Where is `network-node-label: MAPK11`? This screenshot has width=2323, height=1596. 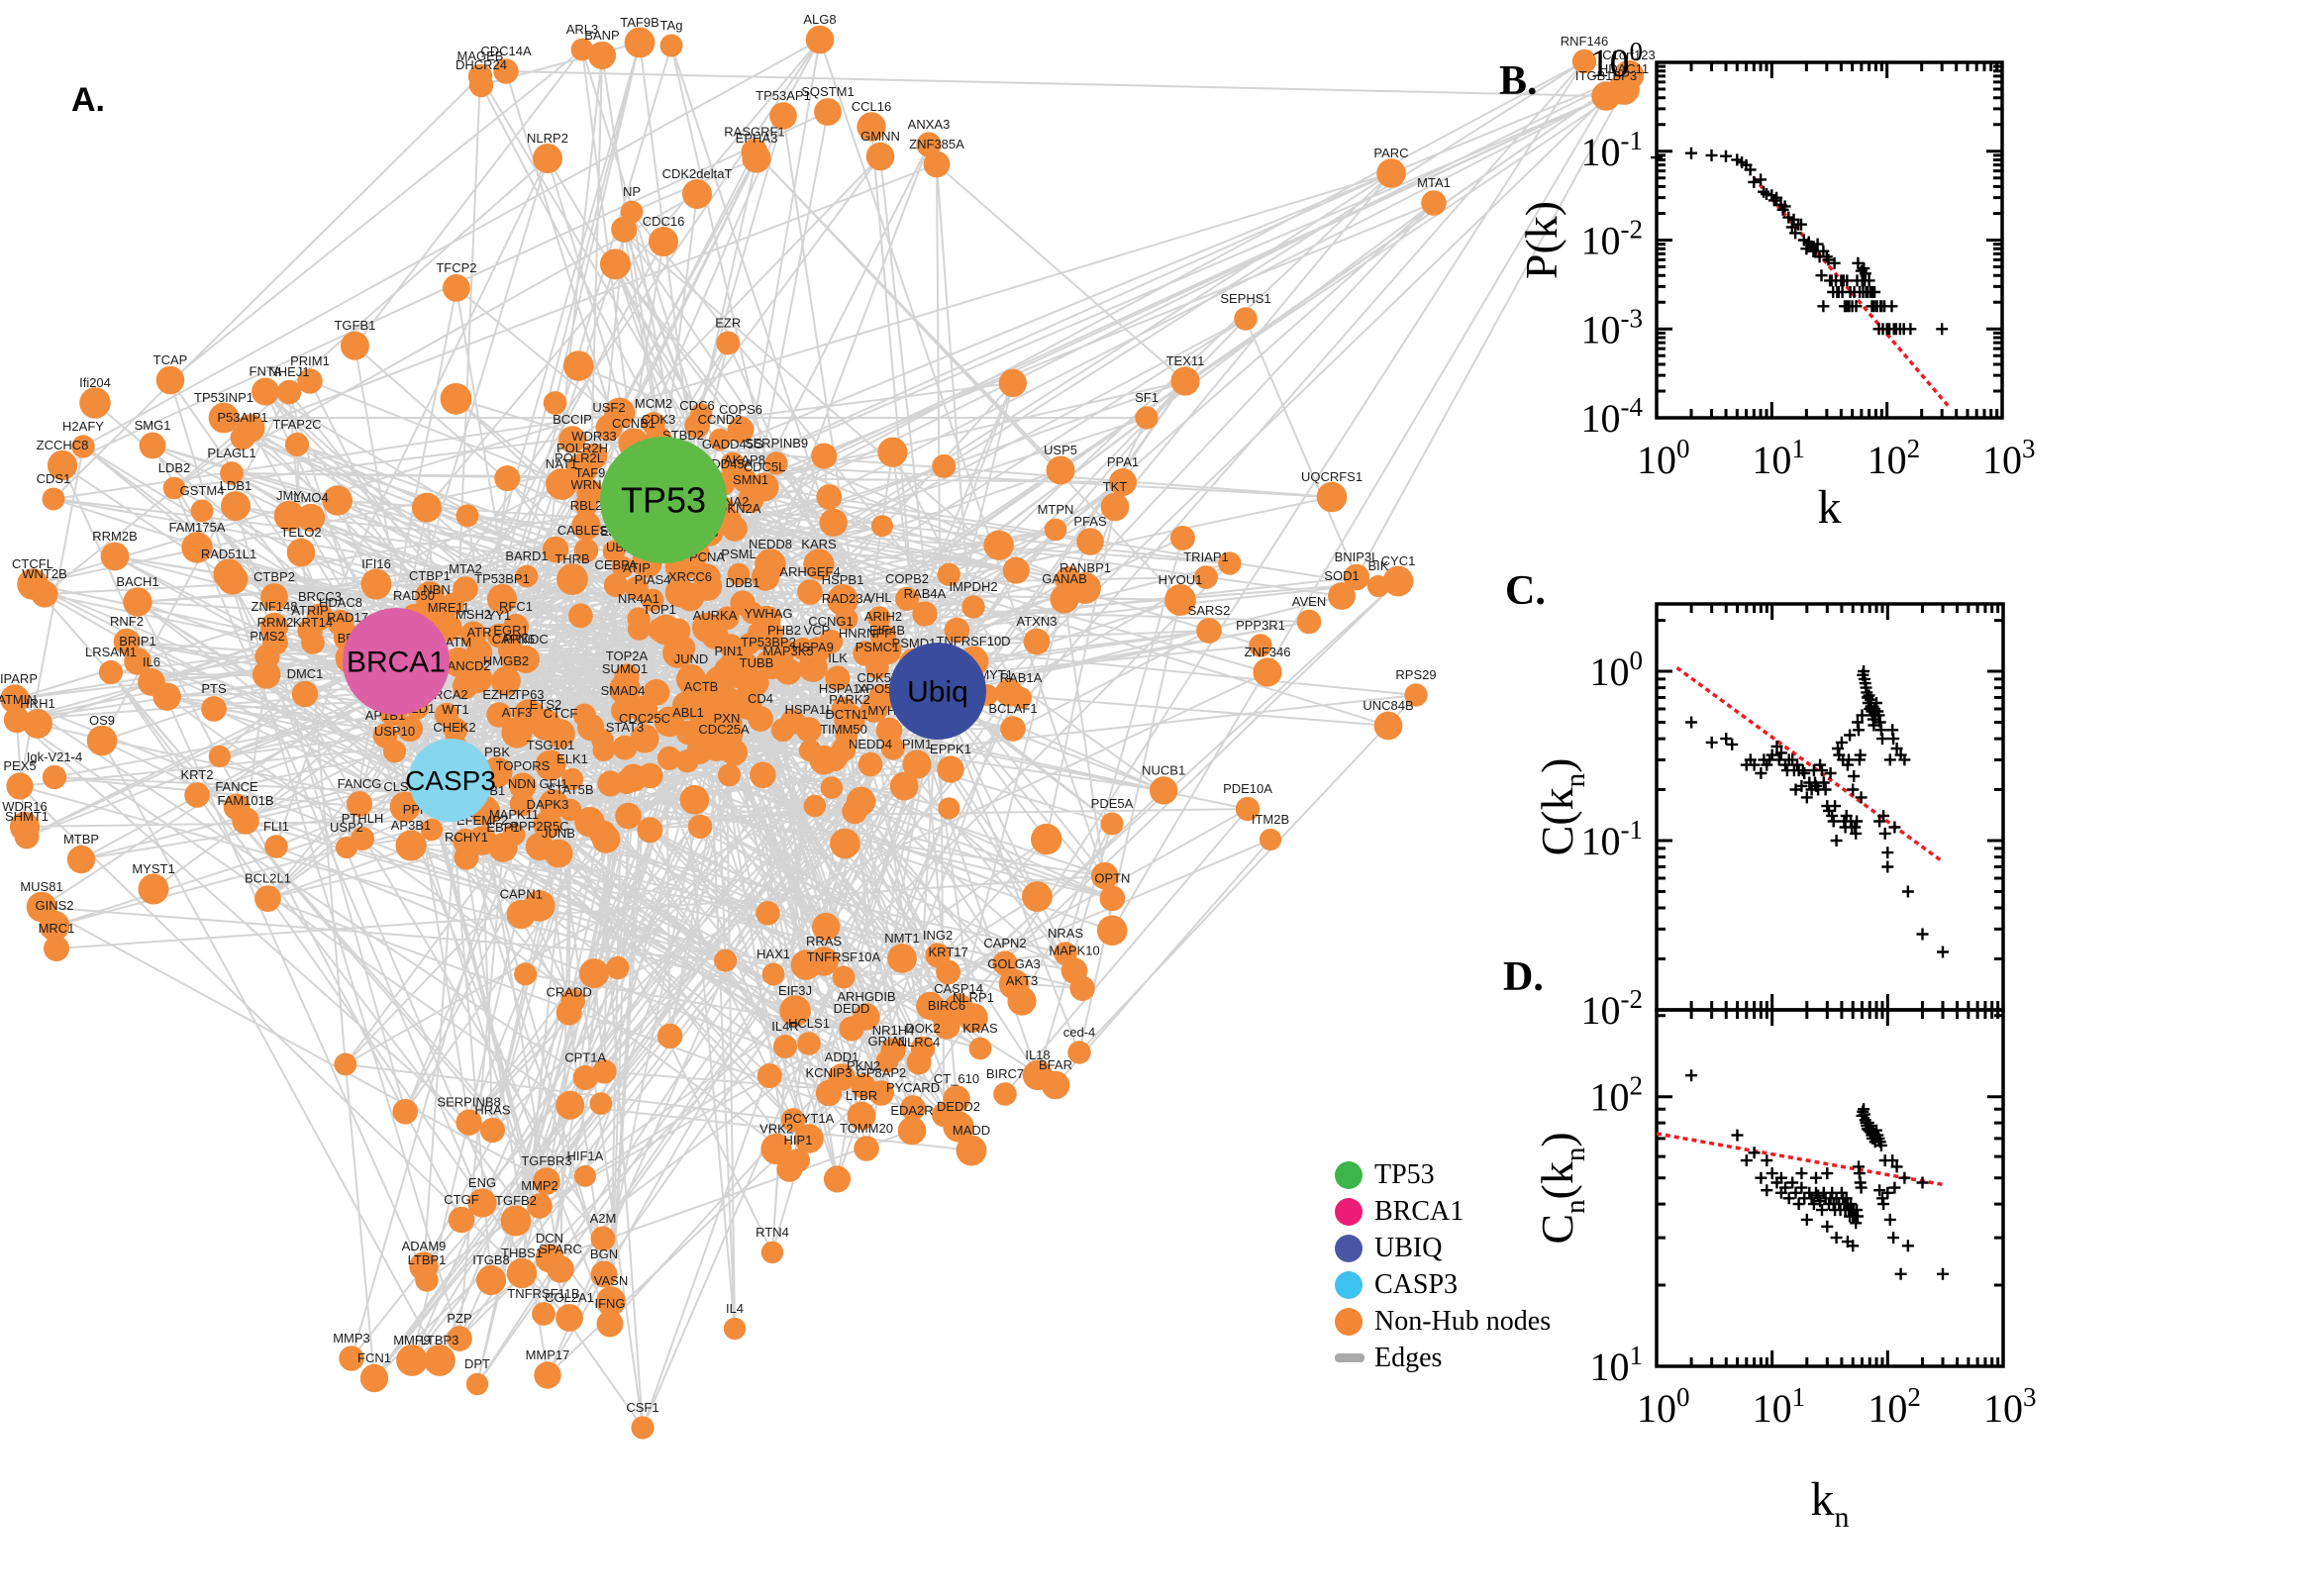
network-node-label: MAPK11 is located at coordinates (514, 814).